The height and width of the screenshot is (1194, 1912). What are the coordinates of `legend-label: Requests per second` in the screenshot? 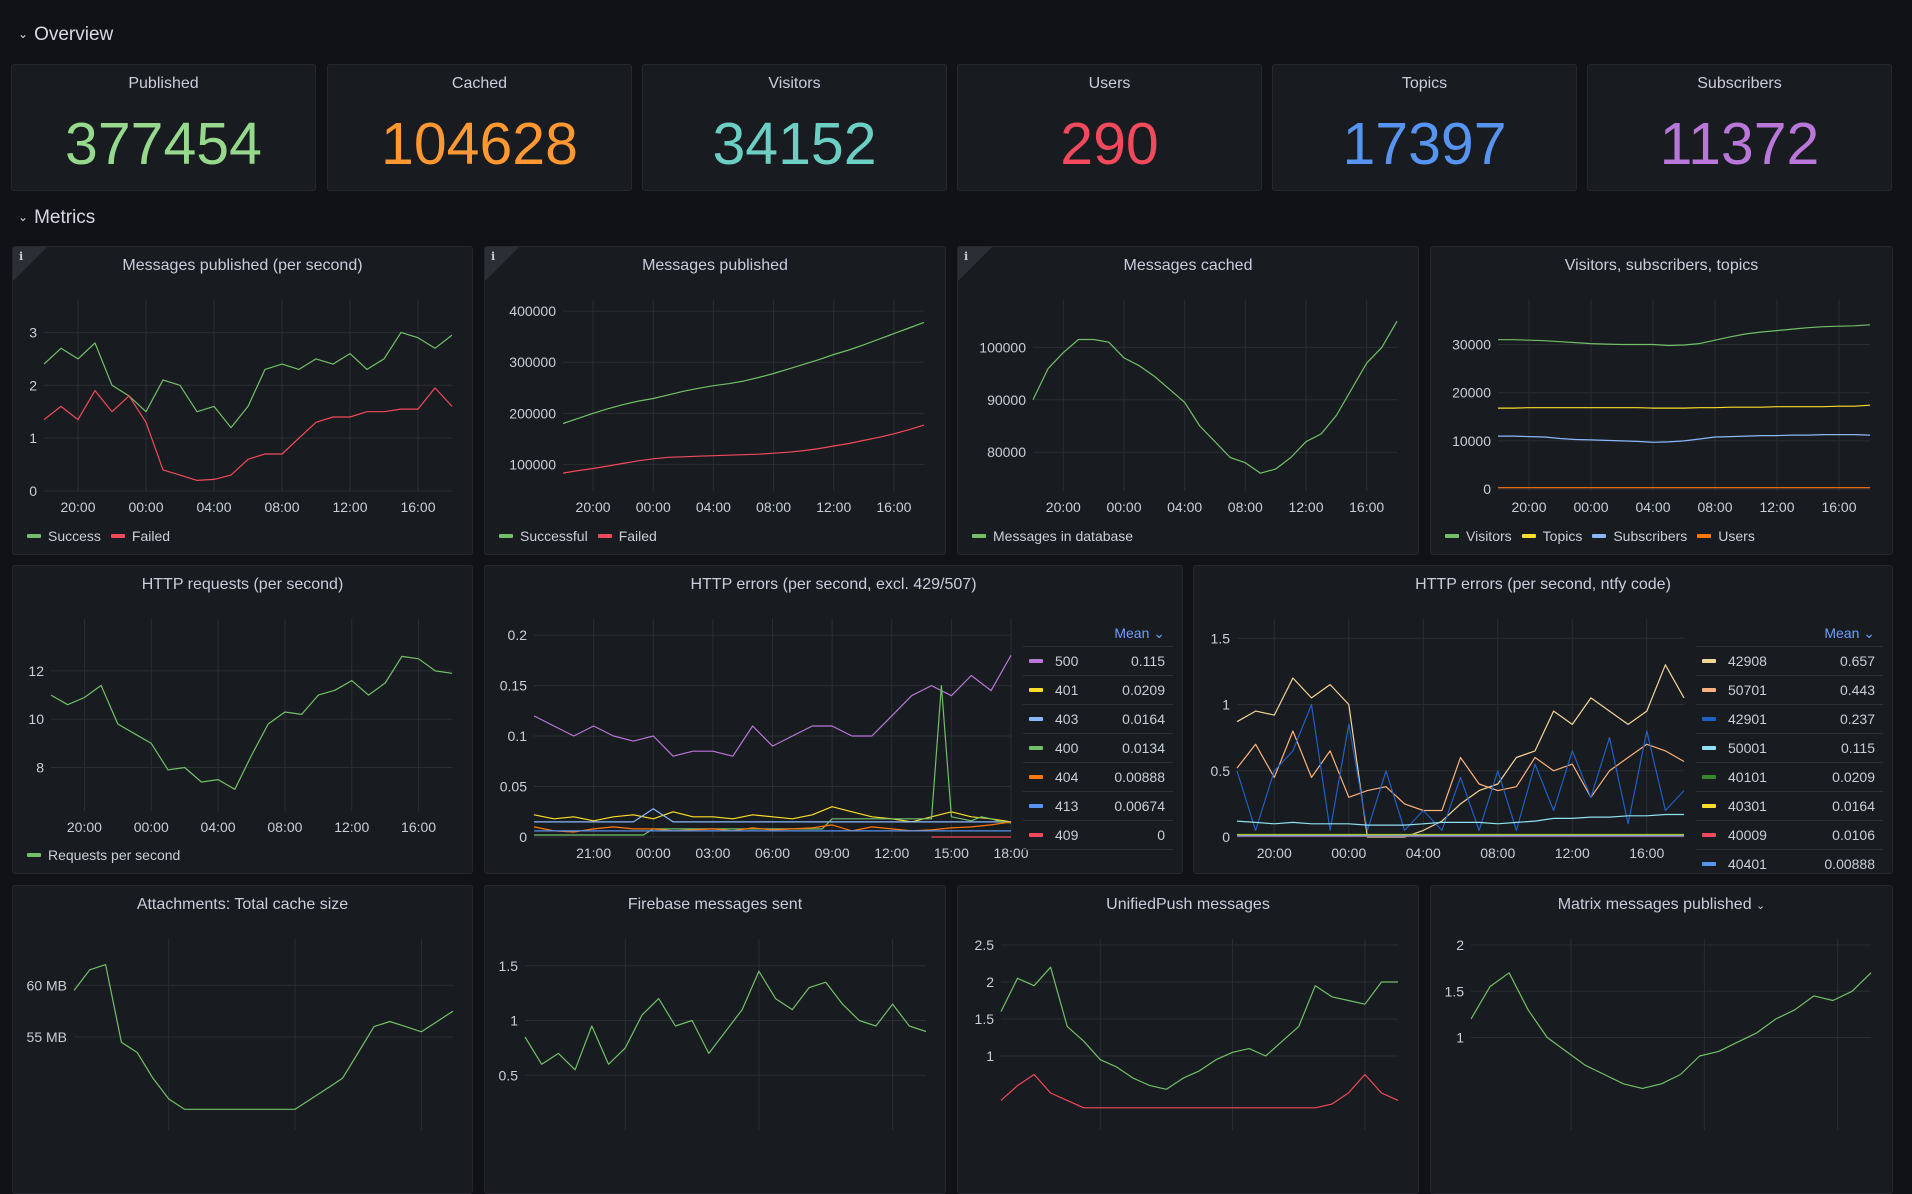 It's located at (114, 855).